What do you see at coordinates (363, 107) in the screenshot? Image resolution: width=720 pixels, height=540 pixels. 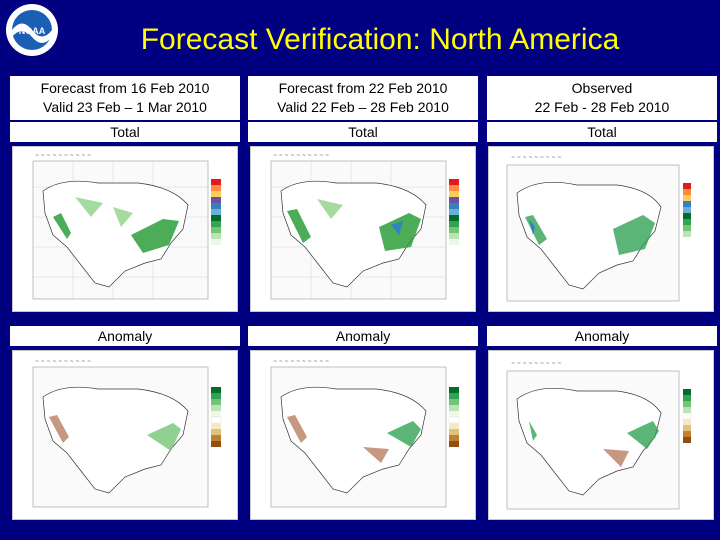 I see `column-header-2-line2: Valid 22 Feb – 28 Feb 2010` at bounding box center [363, 107].